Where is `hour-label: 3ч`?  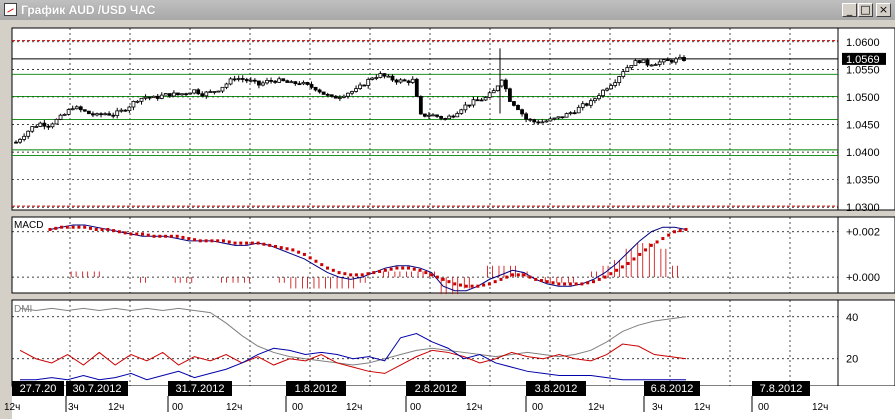
hour-label: 3ч is located at coordinates (73, 407).